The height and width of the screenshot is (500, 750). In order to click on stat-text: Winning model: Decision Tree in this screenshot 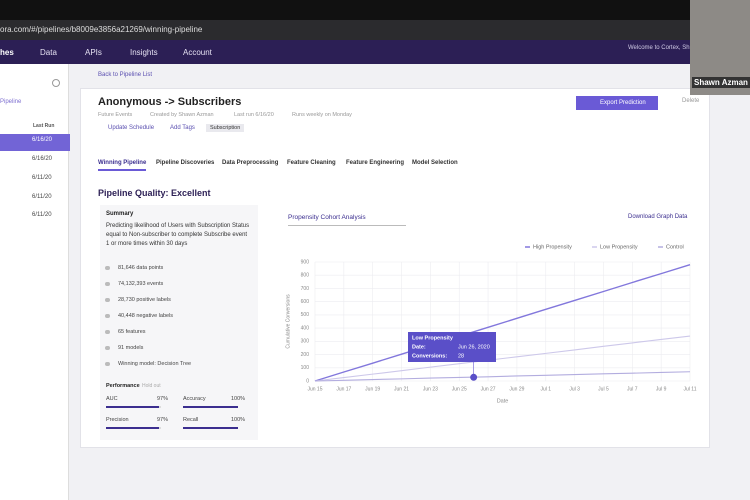, I will do `click(155, 364)`.